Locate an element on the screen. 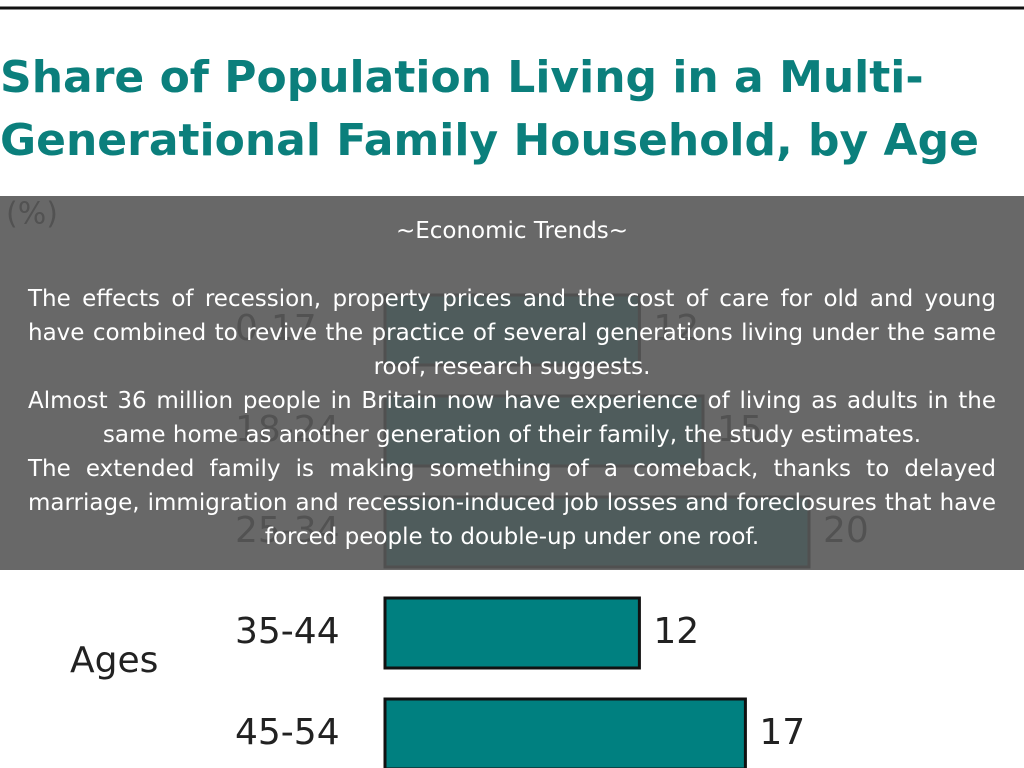 The width and height of the screenshot is (1024, 768). value-label: 17 is located at coordinates (782, 732).